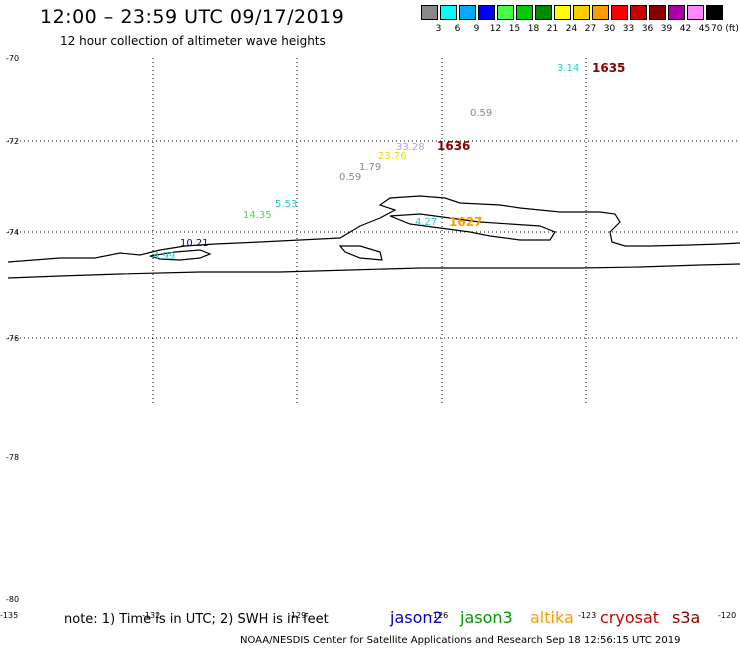 The width and height of the screenshot is (740, 650). What do you see at coordinates (704, 29) in the screenshot?
I see `legend-label: 45` at bounding box center [704, 29].